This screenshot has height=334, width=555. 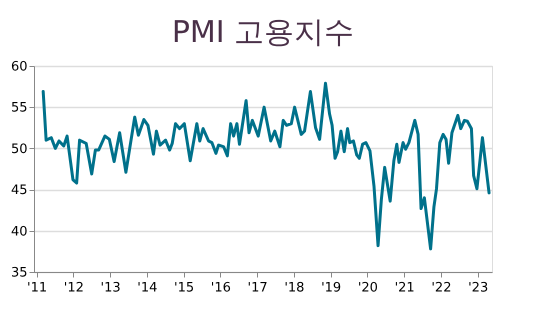 I want to click on x-tick-label: '17, so click(x=258, y=288).